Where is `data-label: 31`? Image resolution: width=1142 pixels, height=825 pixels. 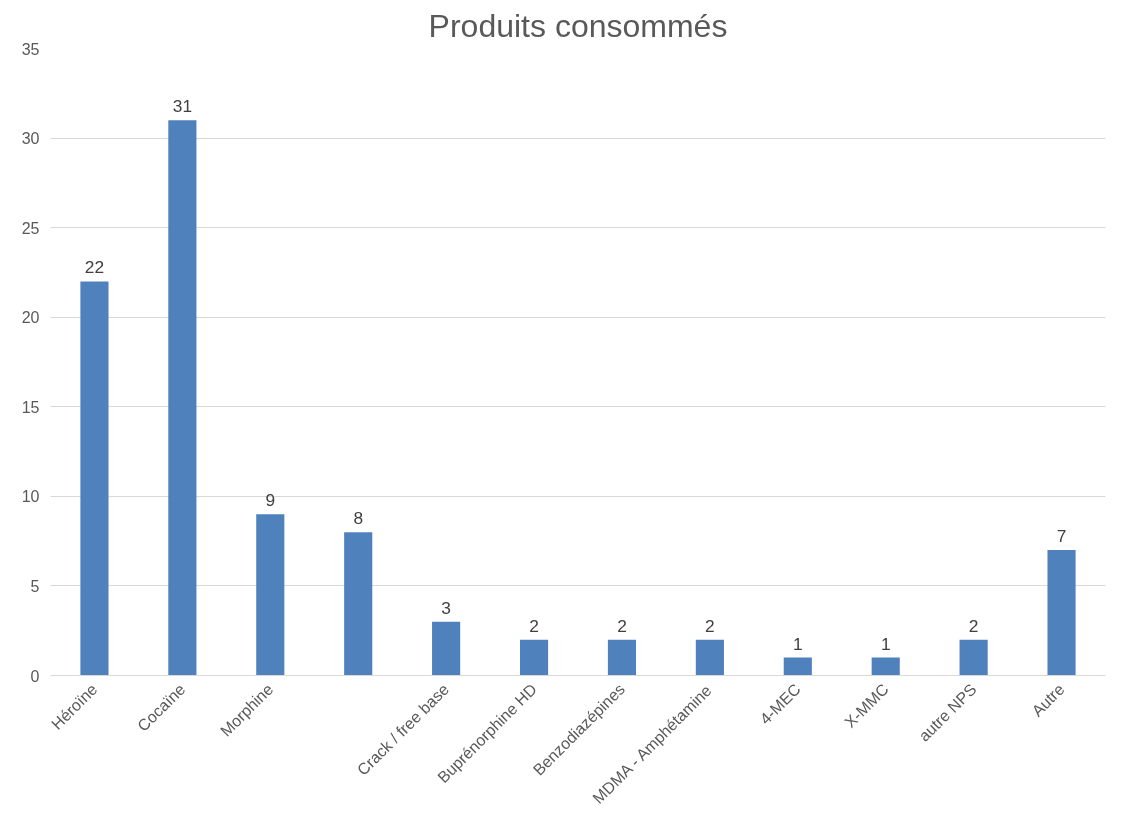
data-label: 31 is located at coordinates (182, 106).